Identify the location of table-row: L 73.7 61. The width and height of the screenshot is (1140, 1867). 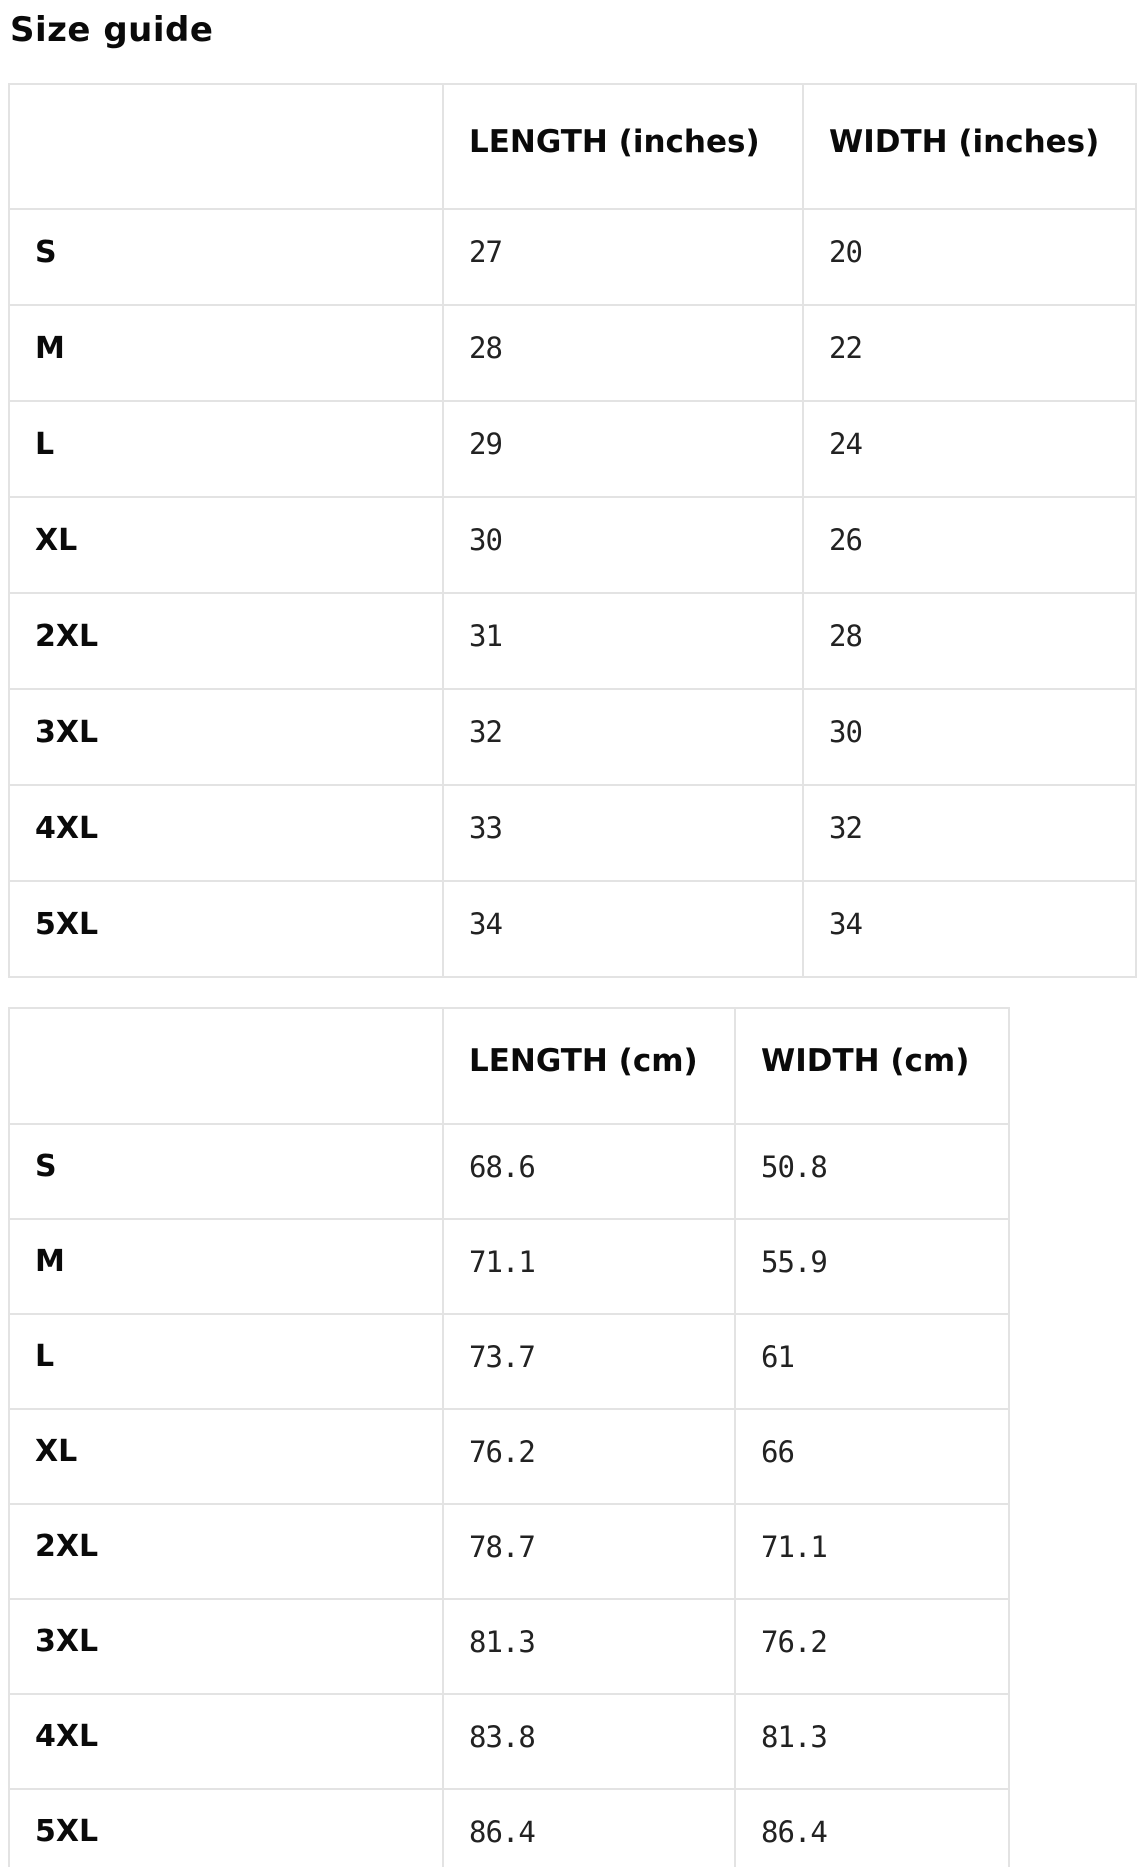
(509, 1361).